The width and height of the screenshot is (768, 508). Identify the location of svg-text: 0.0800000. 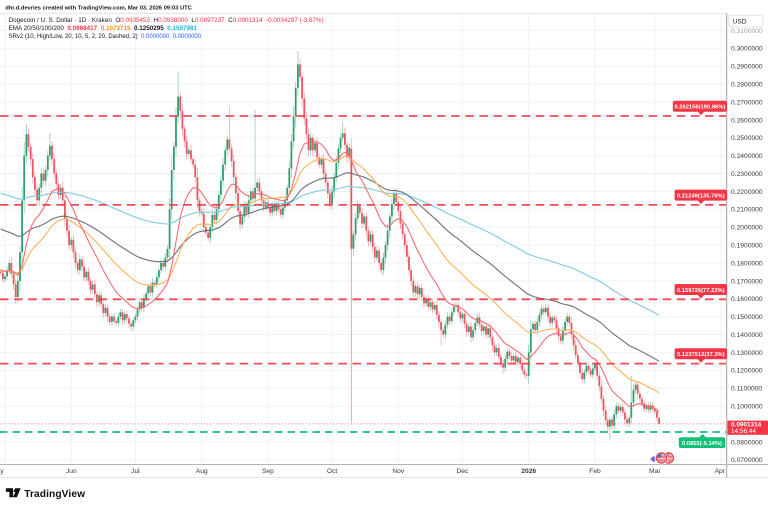
(747, 442).